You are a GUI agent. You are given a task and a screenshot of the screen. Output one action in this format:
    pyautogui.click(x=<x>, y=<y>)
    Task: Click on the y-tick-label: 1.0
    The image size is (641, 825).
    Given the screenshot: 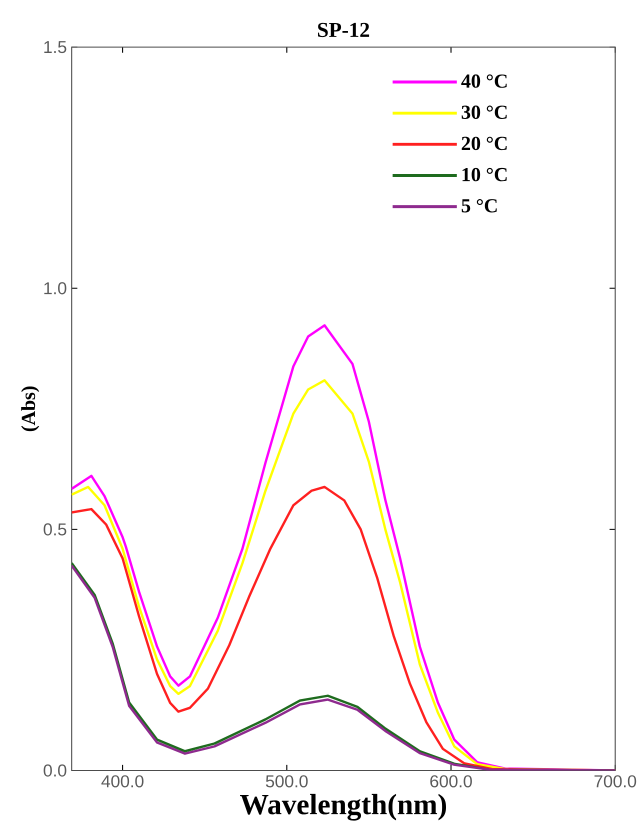 What is the action you would take?
    pyautogui.click(x=55, y=288)
    